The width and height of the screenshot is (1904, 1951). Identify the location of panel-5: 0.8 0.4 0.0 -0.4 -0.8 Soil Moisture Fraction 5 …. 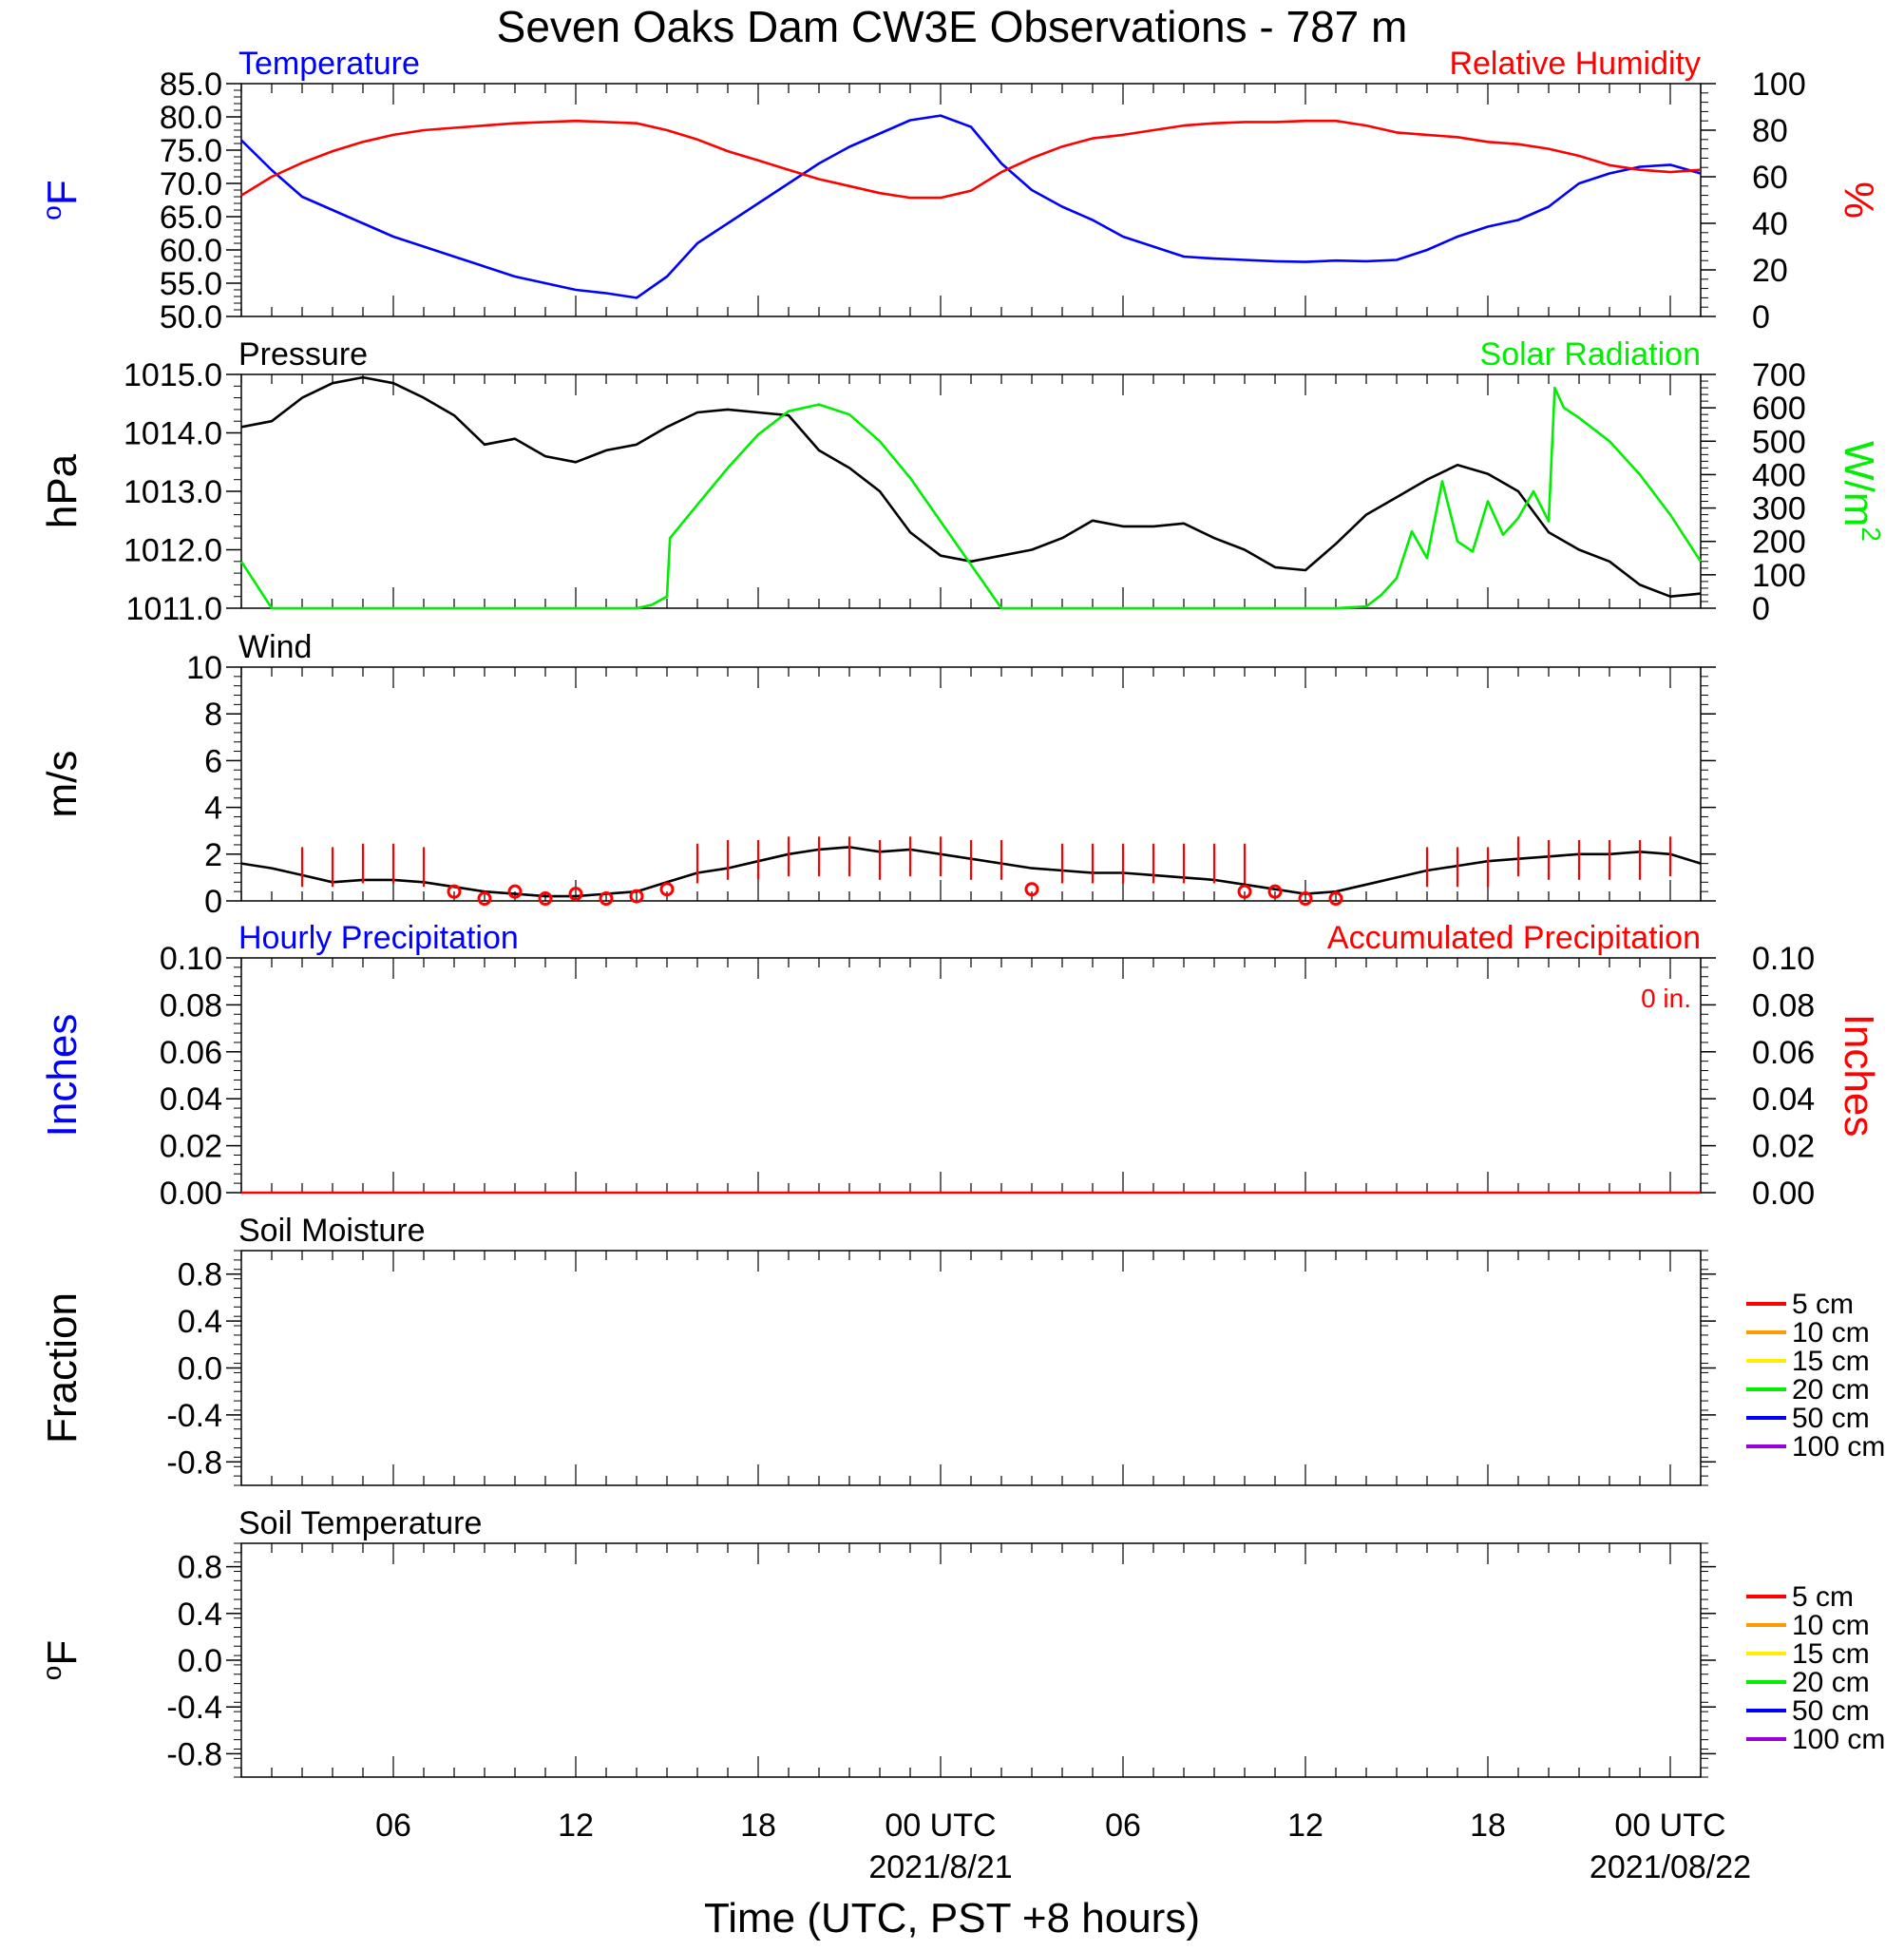
(962, 1350).